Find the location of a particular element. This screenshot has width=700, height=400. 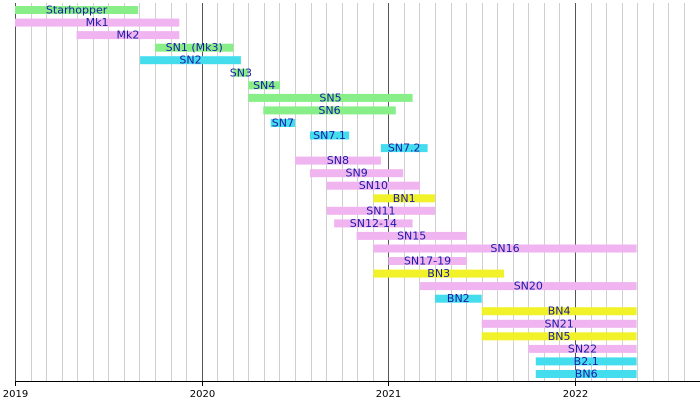

x-tick-label: 2022 is located at coordinates (575, 394).